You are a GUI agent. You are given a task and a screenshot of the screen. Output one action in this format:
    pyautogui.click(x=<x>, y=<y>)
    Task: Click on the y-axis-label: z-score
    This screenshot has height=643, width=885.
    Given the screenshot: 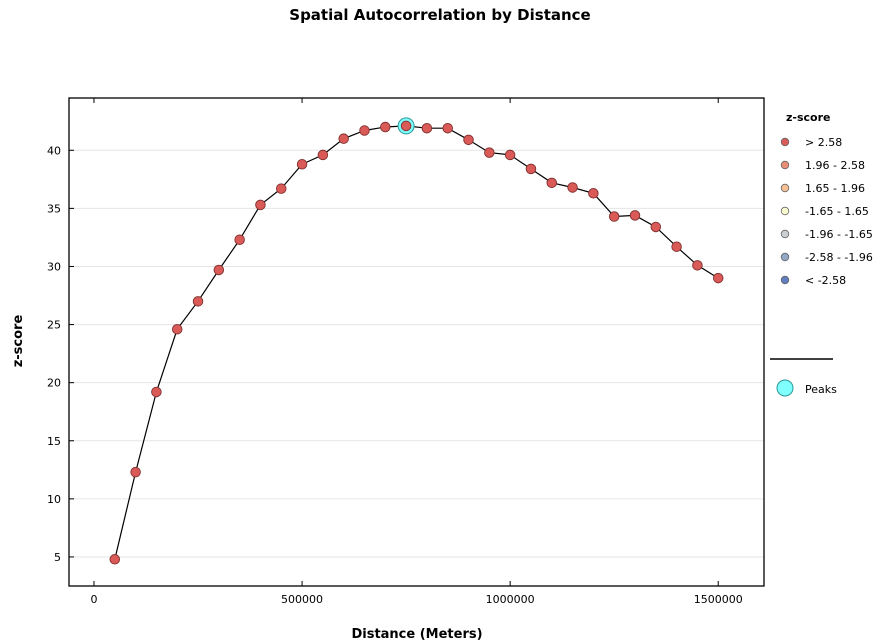 What is the action you would take?
    pyautogui.click(x=18, y=341)
    